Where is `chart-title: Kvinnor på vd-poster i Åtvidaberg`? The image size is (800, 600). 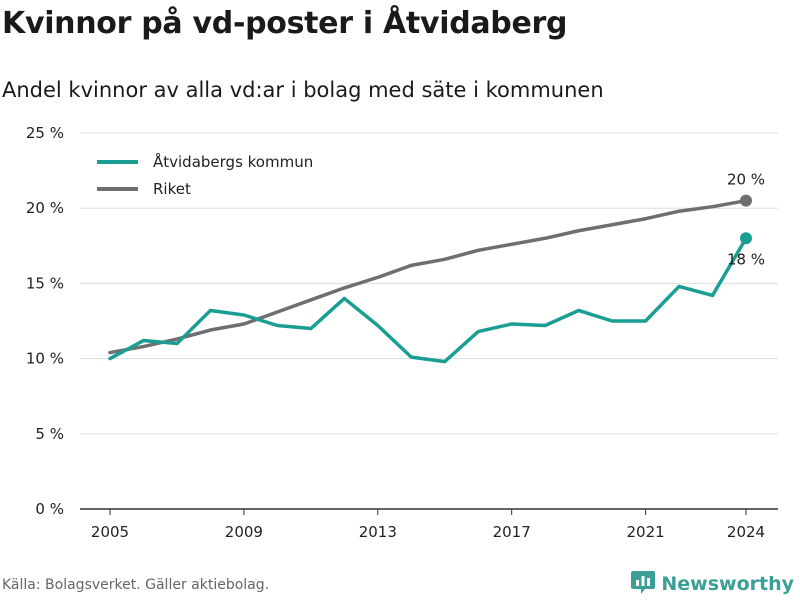 chart-title: Kvinnor på vd-poster i Åtvidaberg is located at coordinates (285, 23).